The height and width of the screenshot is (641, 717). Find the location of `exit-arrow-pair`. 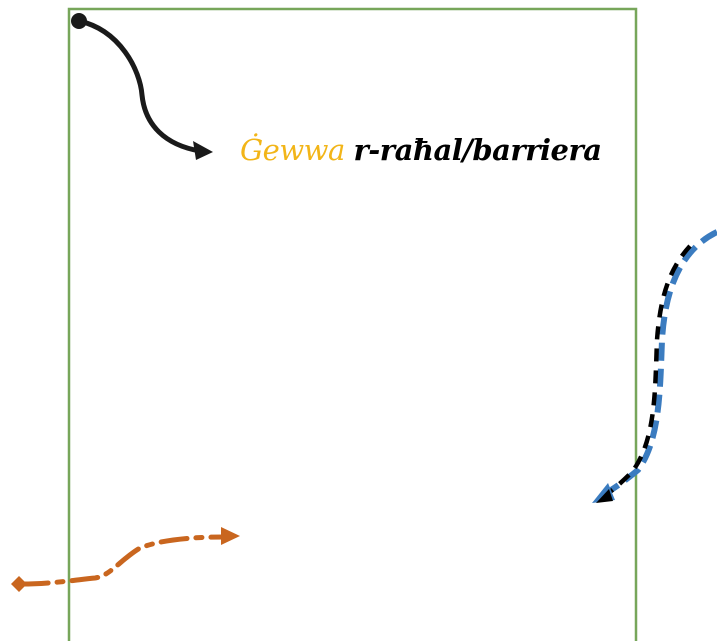

exit-arrow-pair is located at coordinates (654, 366).